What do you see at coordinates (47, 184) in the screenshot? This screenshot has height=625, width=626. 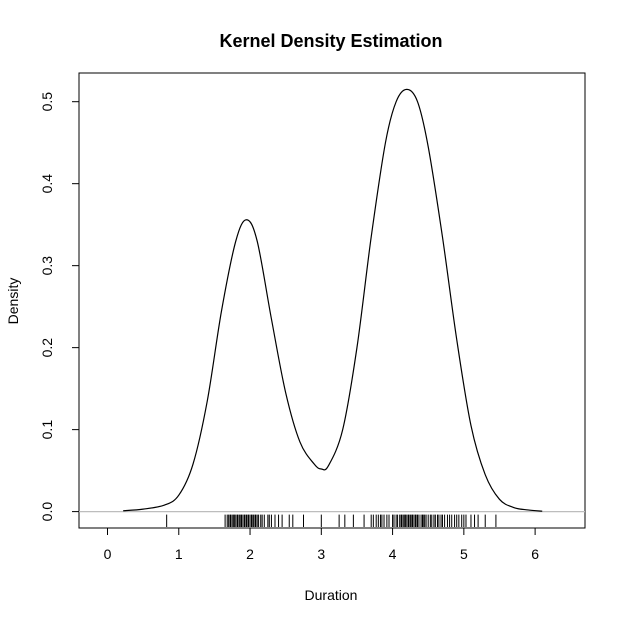 I see `y-tick-label: 0.4` at bounding box center [47, 184].